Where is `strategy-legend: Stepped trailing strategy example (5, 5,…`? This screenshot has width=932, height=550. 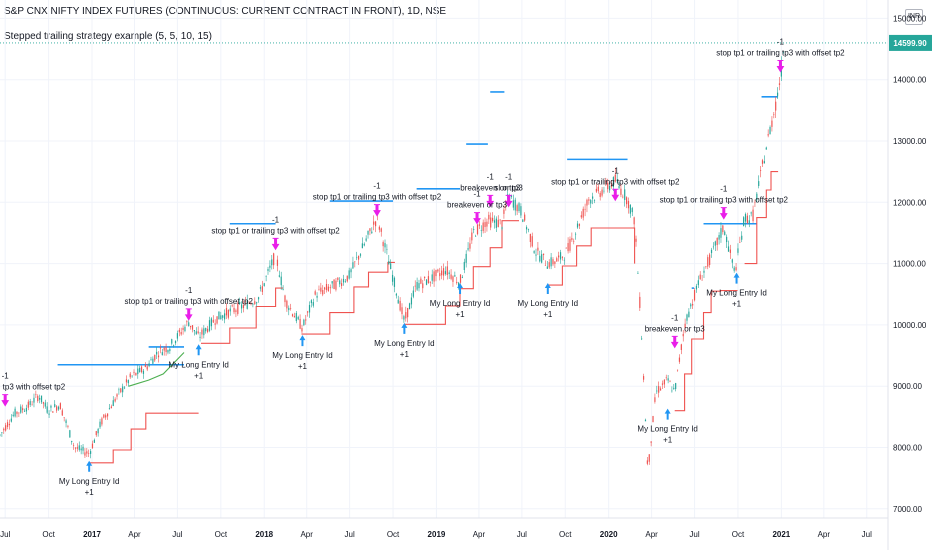 strategy-legend: Stepped trailing strategy example (5, 5,… is located at coordinates (108, 36).